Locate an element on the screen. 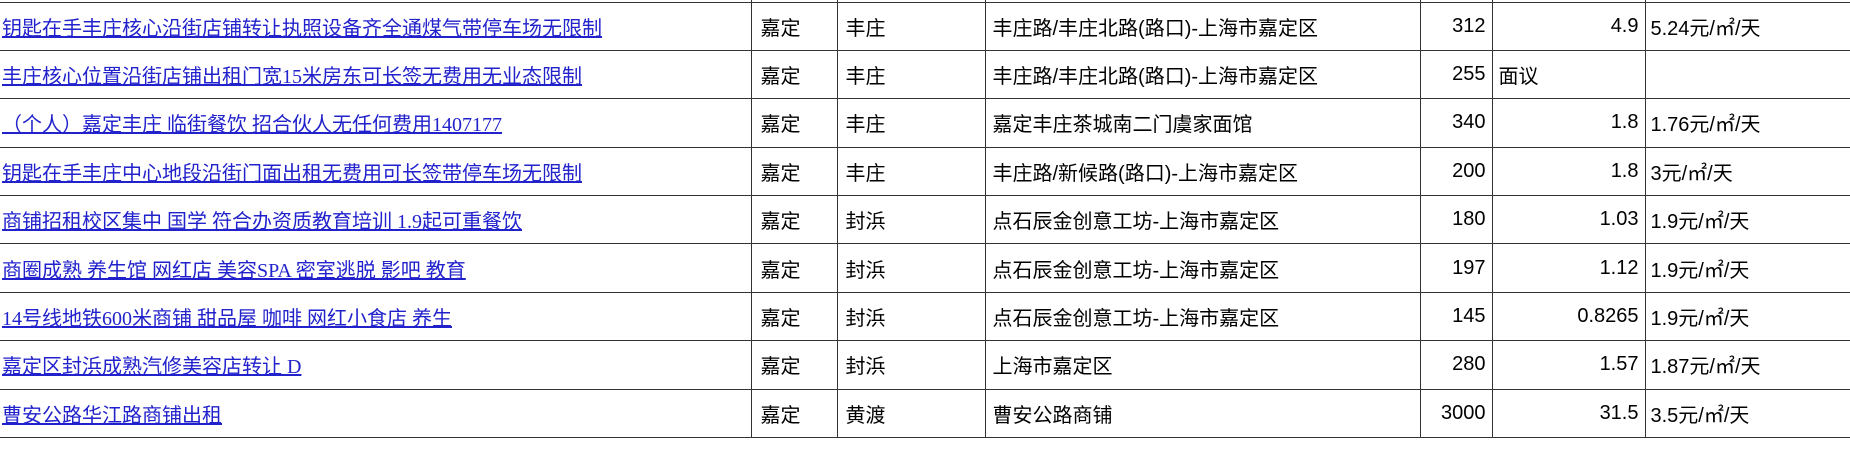  cell-price: 面议 is located at coordinates (1568, 74).